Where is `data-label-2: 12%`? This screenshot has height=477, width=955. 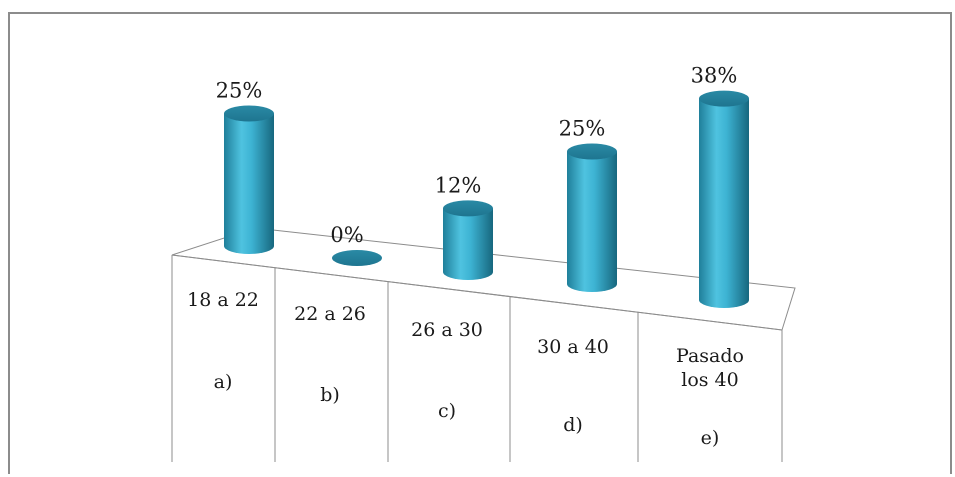
data-label-2: 12% is located at coordinates (458, 185).